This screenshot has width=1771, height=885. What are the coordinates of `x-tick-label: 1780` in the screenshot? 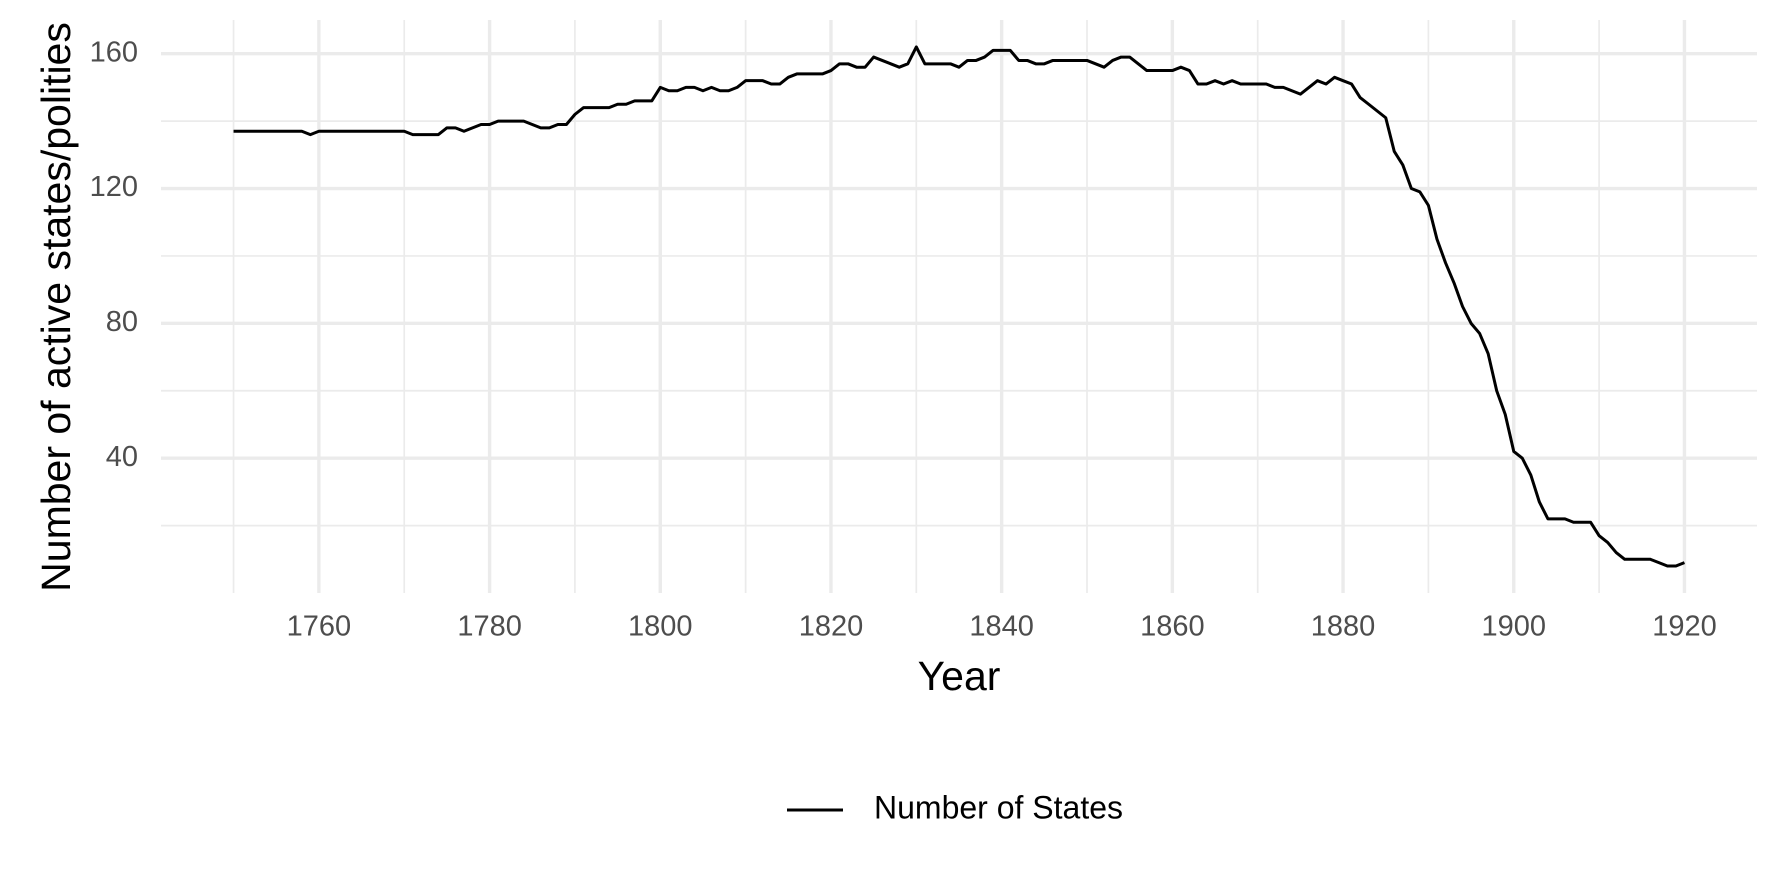 It's located at (489, 627).